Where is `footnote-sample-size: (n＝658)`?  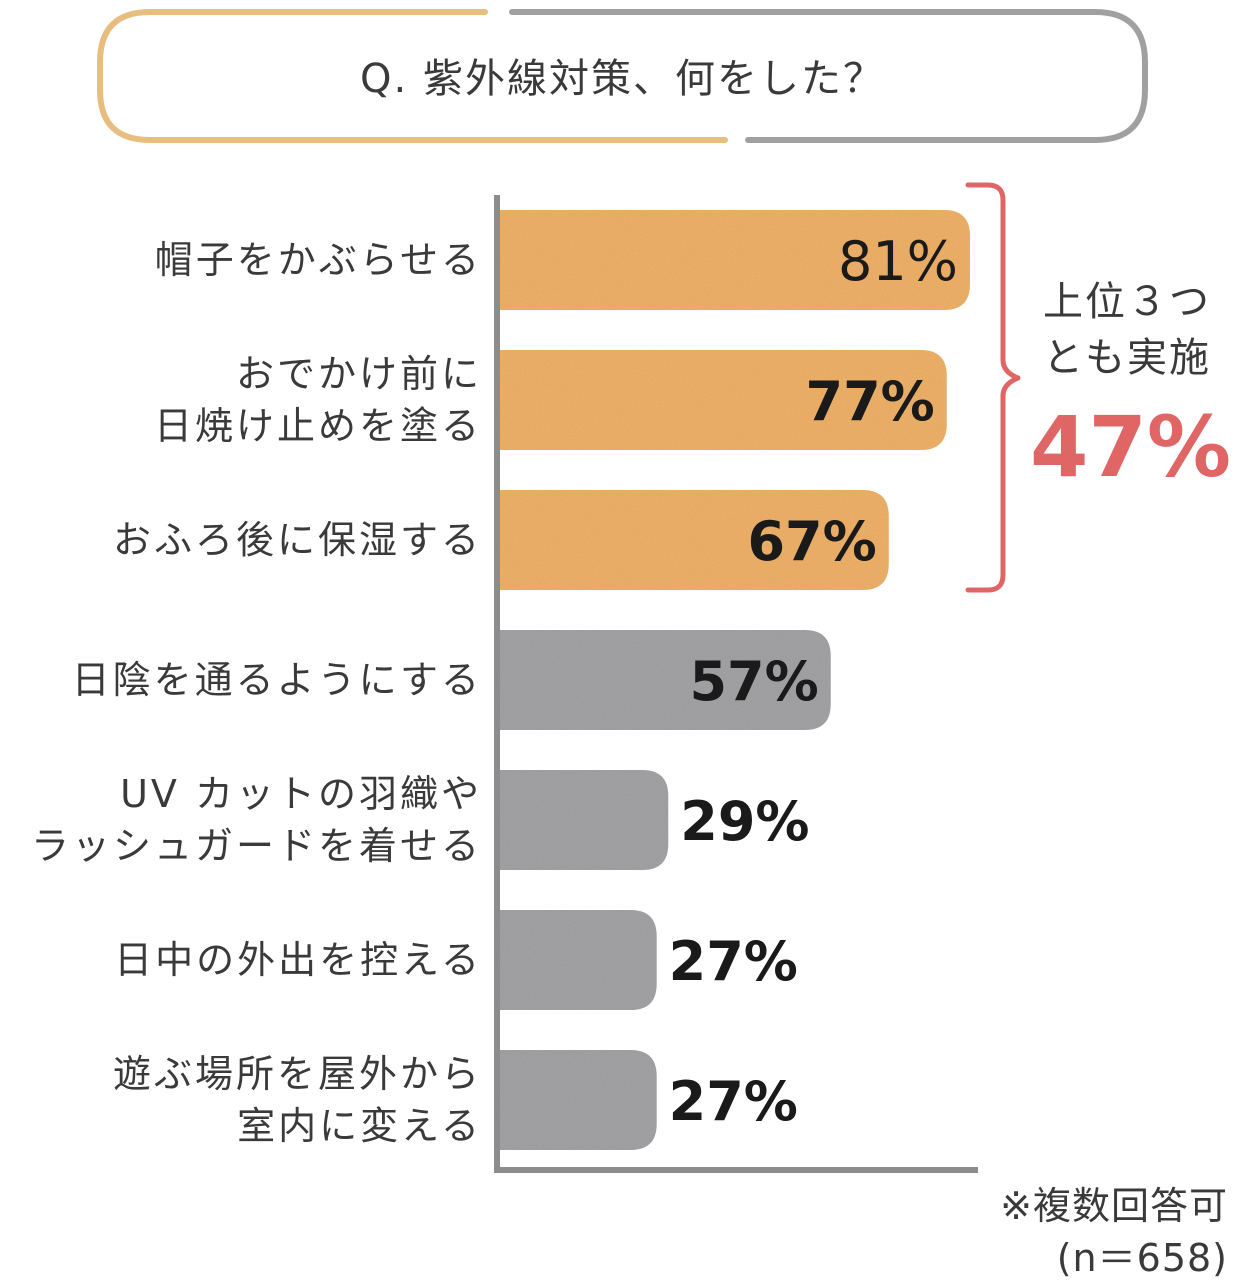
footnote-sample-size: (n＝658) is located at coordinates (1142, 1258).